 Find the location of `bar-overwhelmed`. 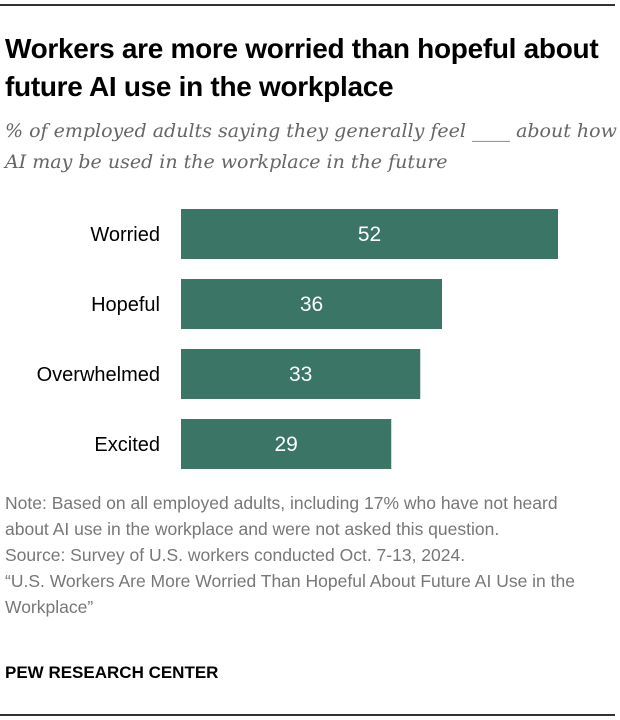

bar-overwhelmed is located at coordinates (301, 374).